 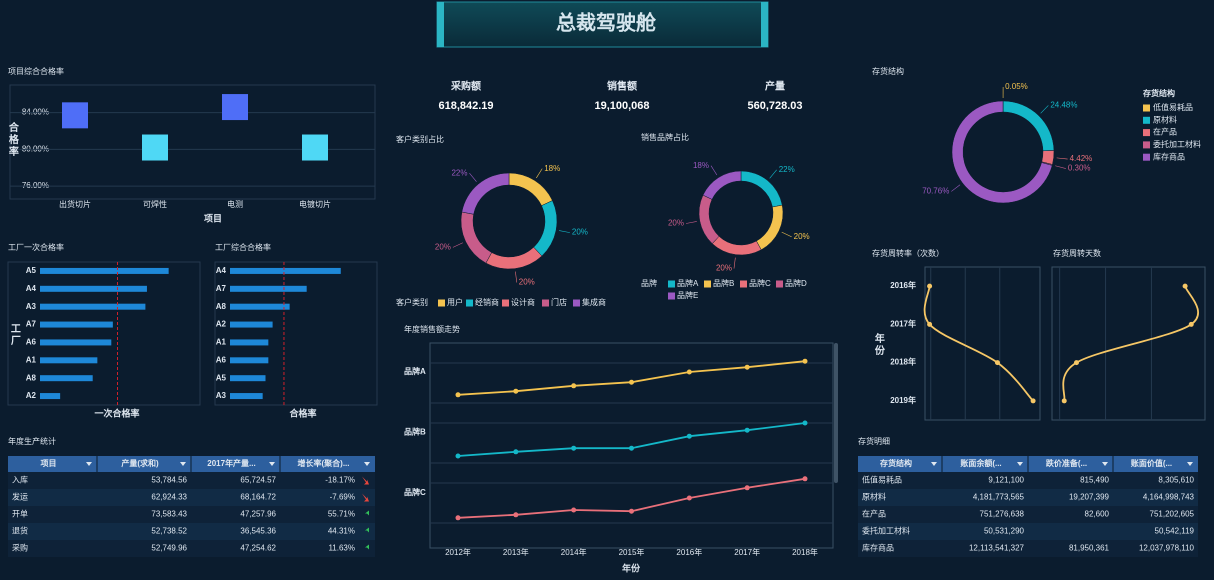 What do you see at coordinates (764, 24) in the screenshot?
I see `header-edge` at bounding box center [764, 24].